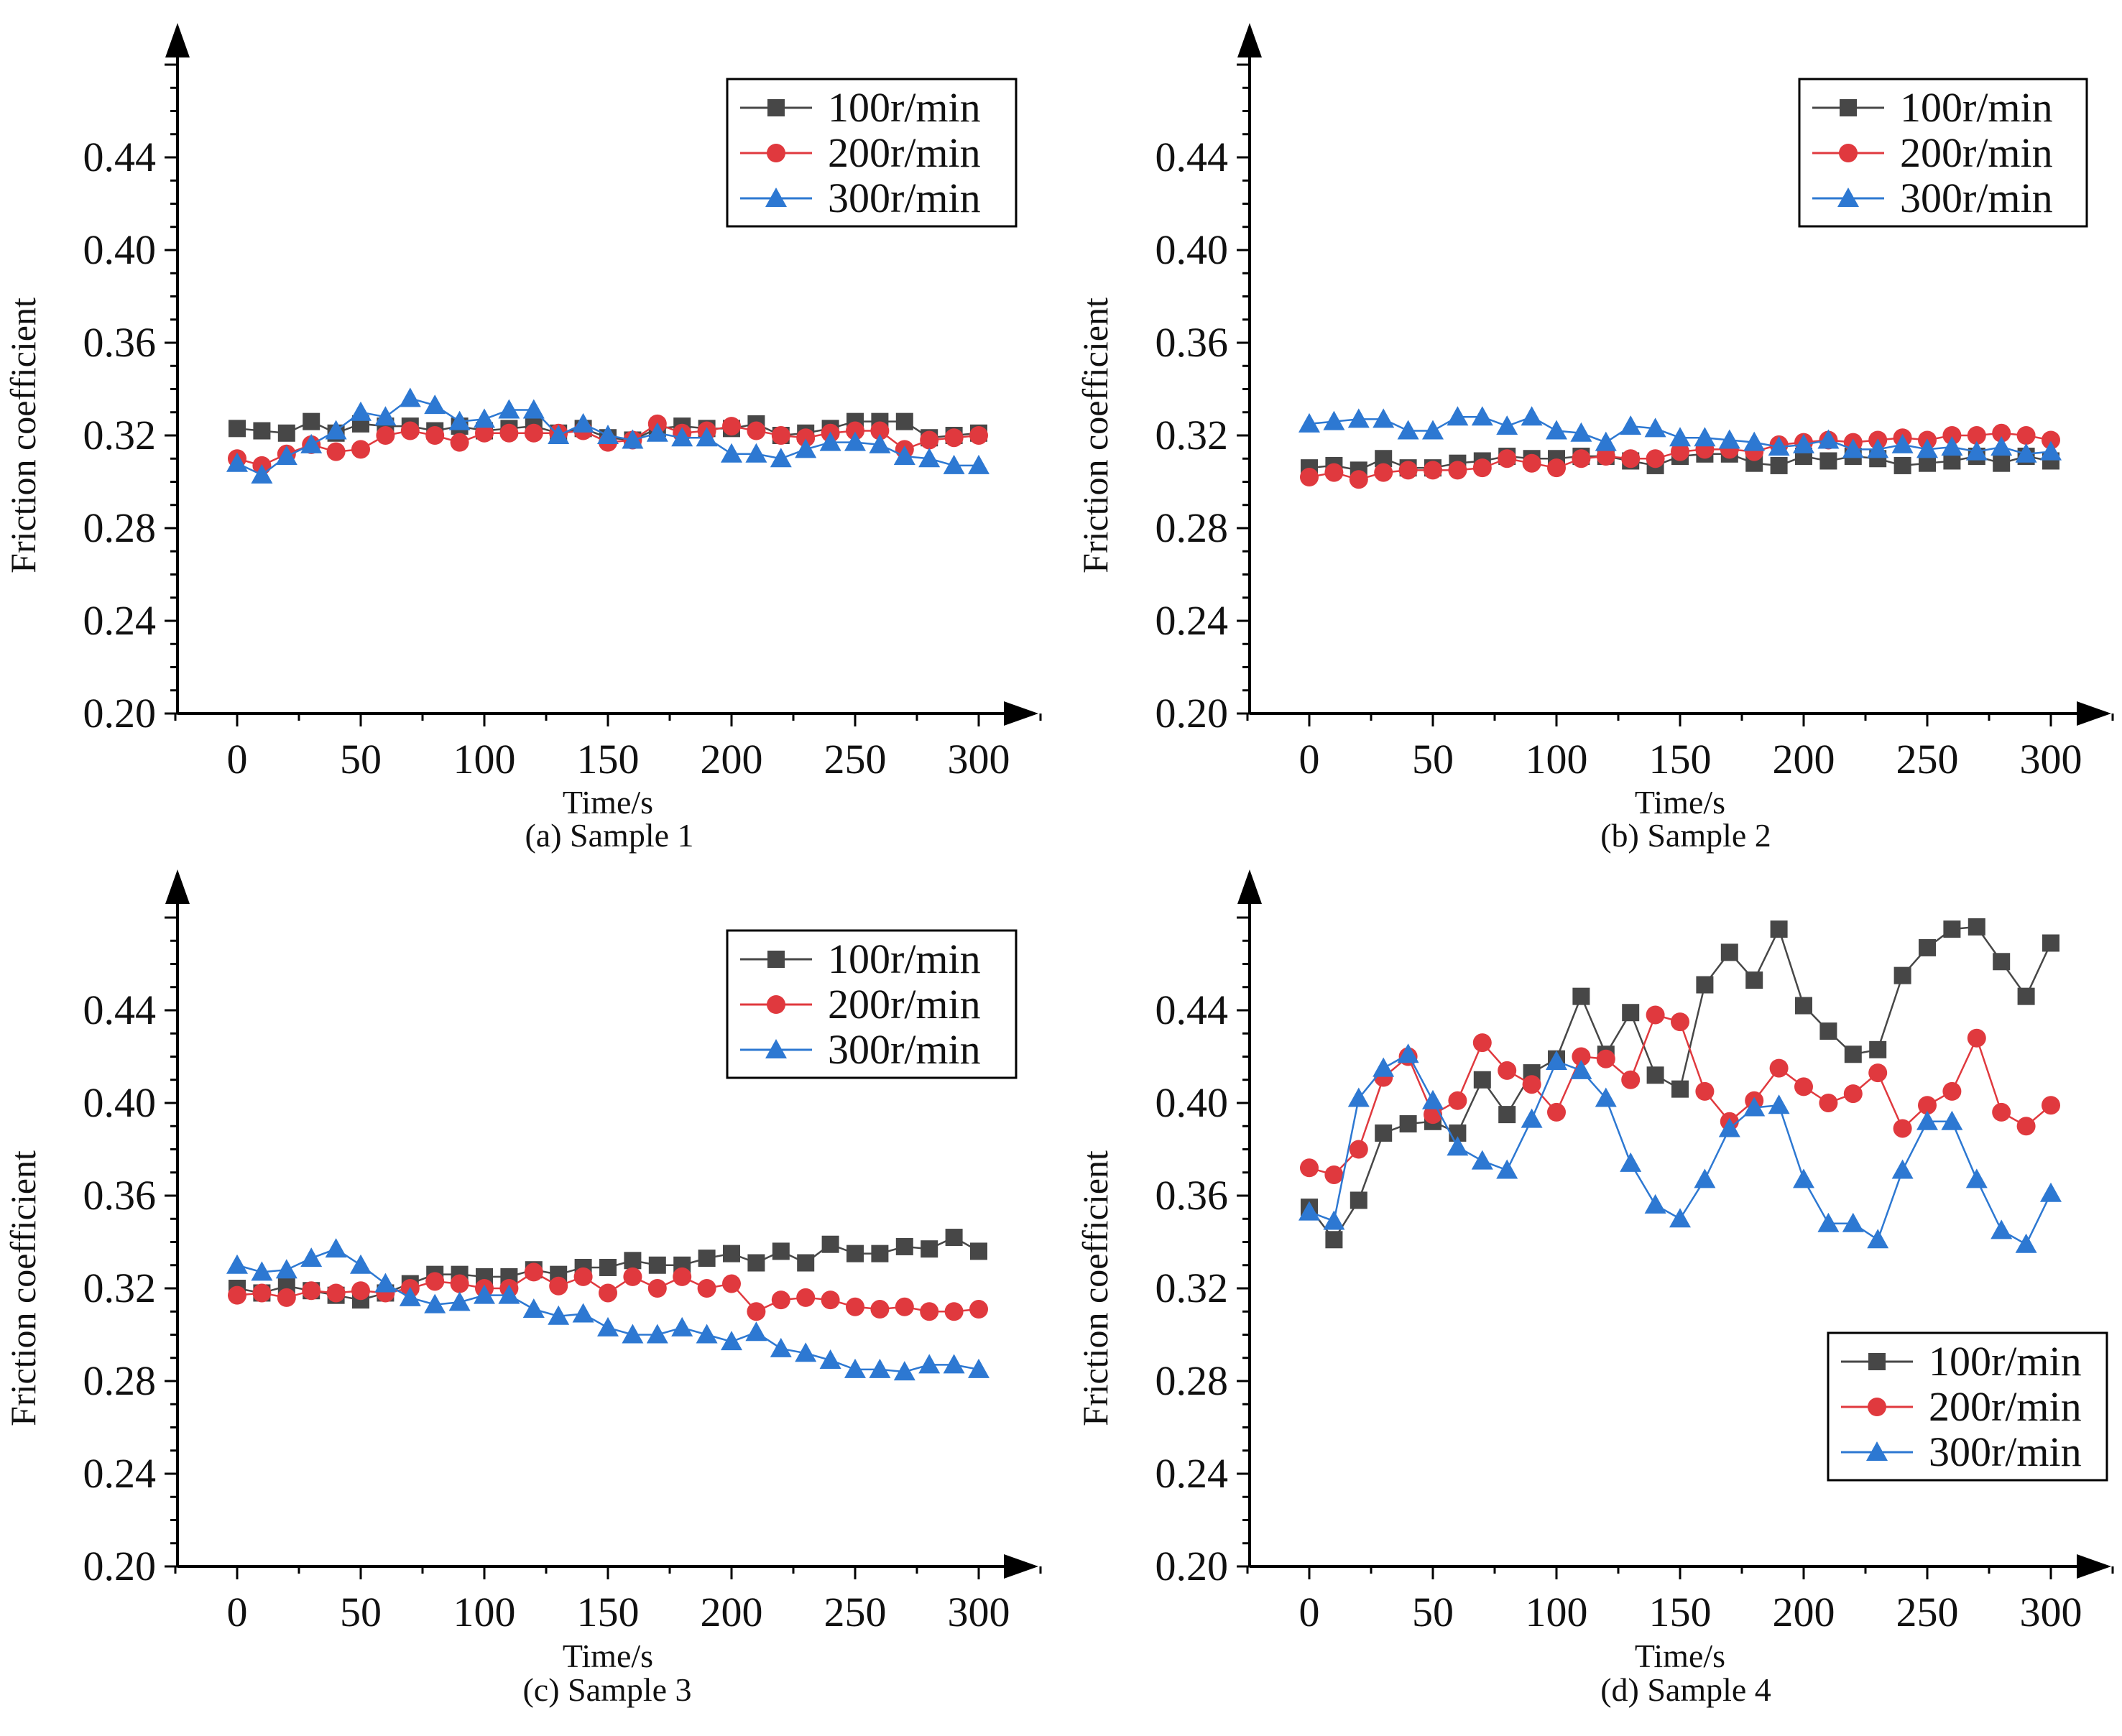  What do you see at coordinates (484, 1612) in the screenshot?
I see `x-tick-label: 100` at bounding box center [484, 1612].